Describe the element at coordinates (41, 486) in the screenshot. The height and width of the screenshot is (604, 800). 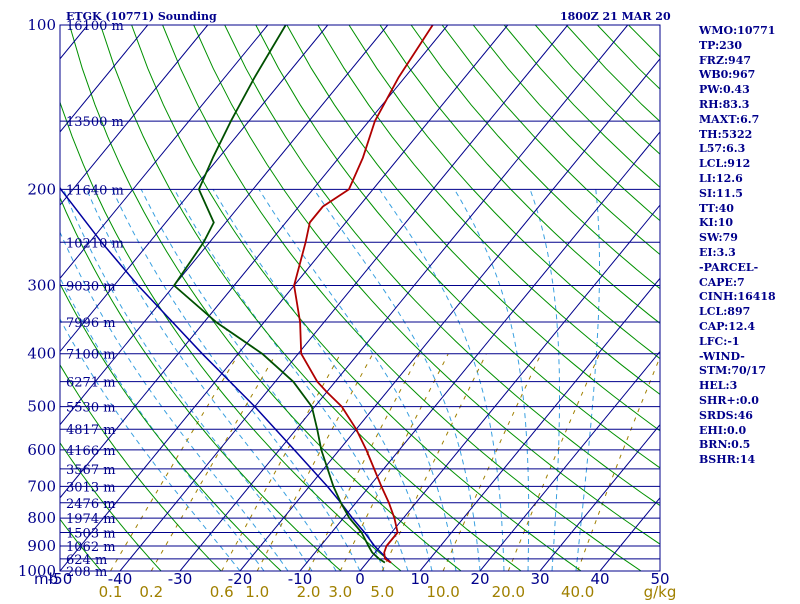
I see `pressure-label: 700` at that location.